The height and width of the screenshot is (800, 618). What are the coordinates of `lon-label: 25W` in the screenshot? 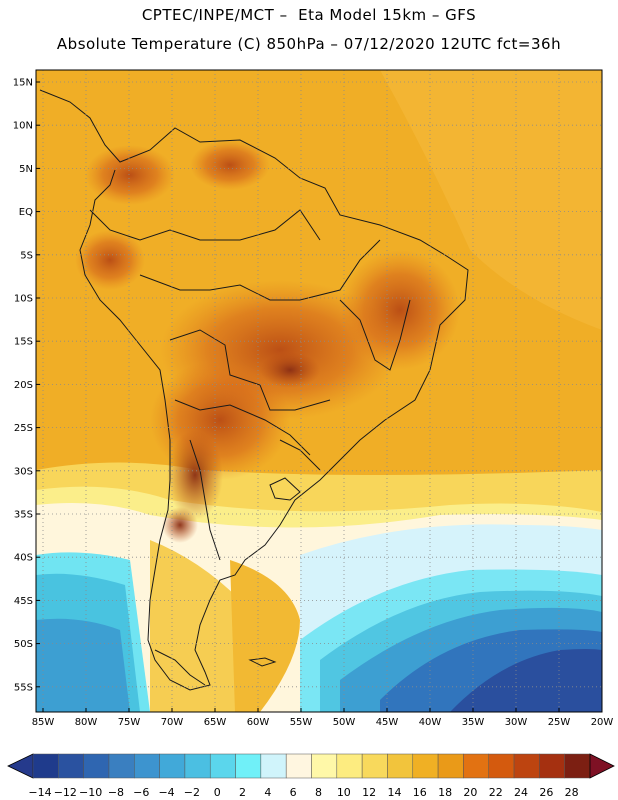 It's located at (559, 722).